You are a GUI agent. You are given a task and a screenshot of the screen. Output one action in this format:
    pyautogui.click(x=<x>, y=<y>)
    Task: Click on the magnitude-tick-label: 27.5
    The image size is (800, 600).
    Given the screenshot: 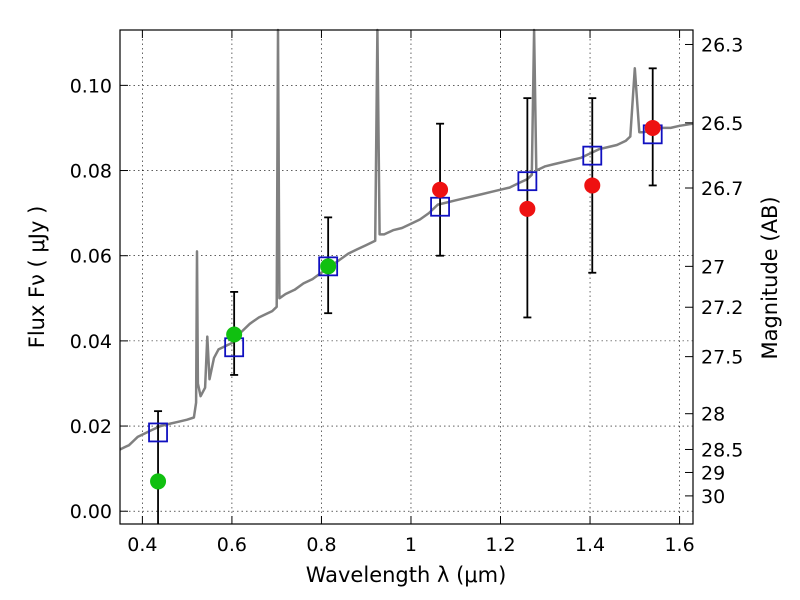 What is the action you would take?
    pyautogui.click(x=722, y=358)
    